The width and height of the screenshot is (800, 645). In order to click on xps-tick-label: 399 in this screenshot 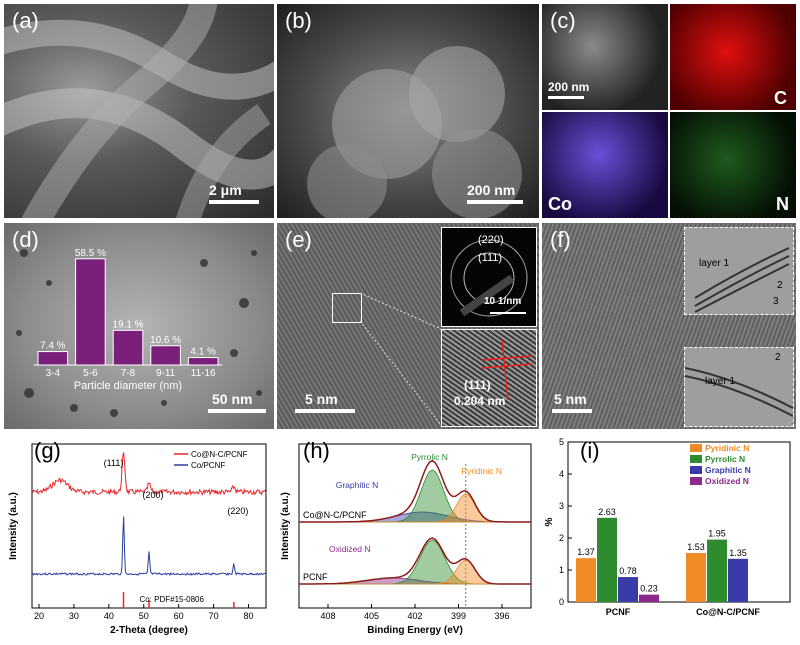, I will do `click(458, 616)`.